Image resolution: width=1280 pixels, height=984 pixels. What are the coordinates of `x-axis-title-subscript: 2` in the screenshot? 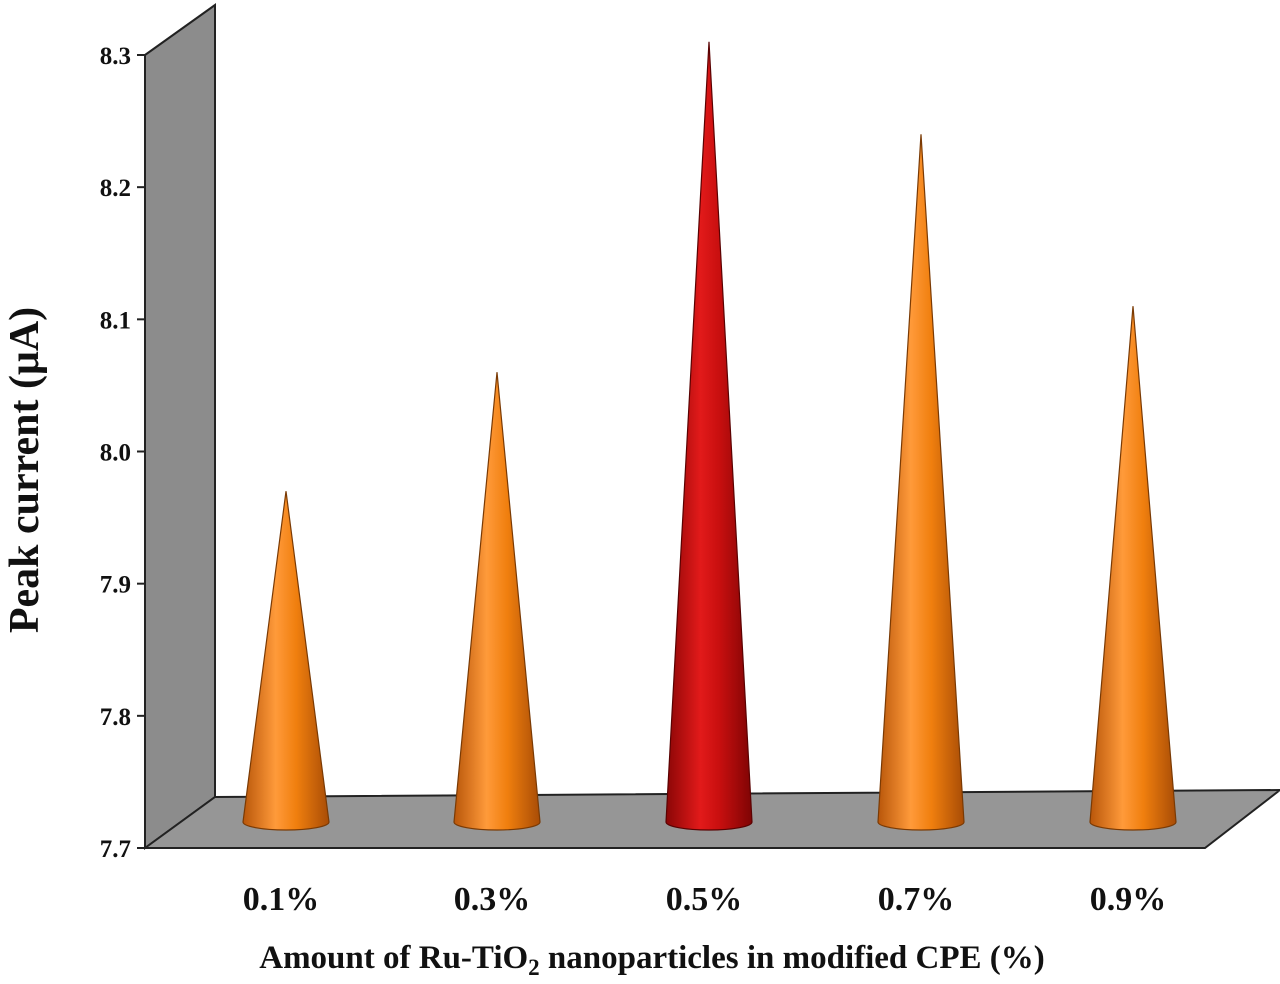 It's located at (534, 967).